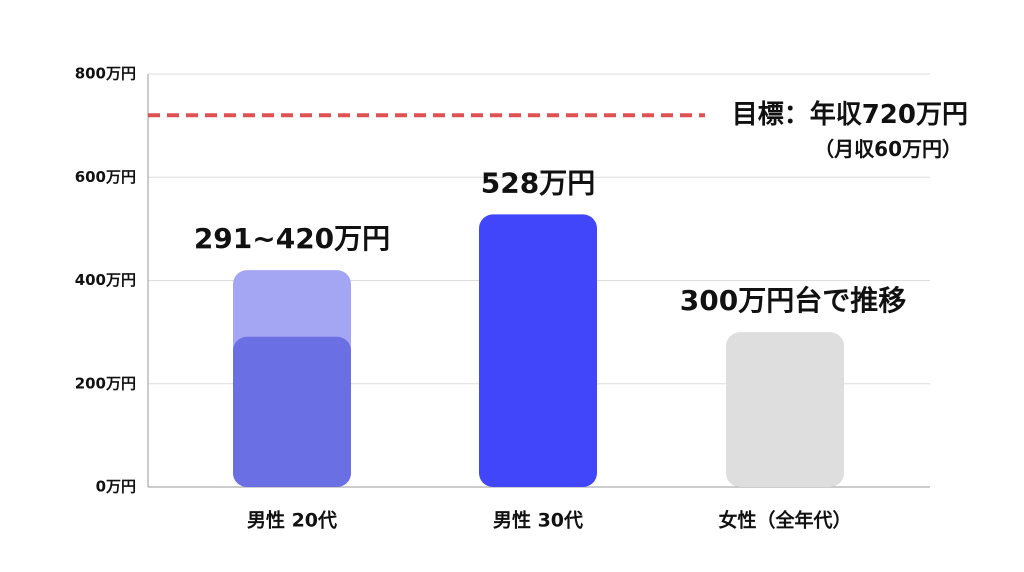 Image resolution: width=1024 pixels, height=572 pixels. What do you see at coordinates (105, 383) in the screenshot?
I see `y-tick-label: 200万円` at bounding box center [105, 383].